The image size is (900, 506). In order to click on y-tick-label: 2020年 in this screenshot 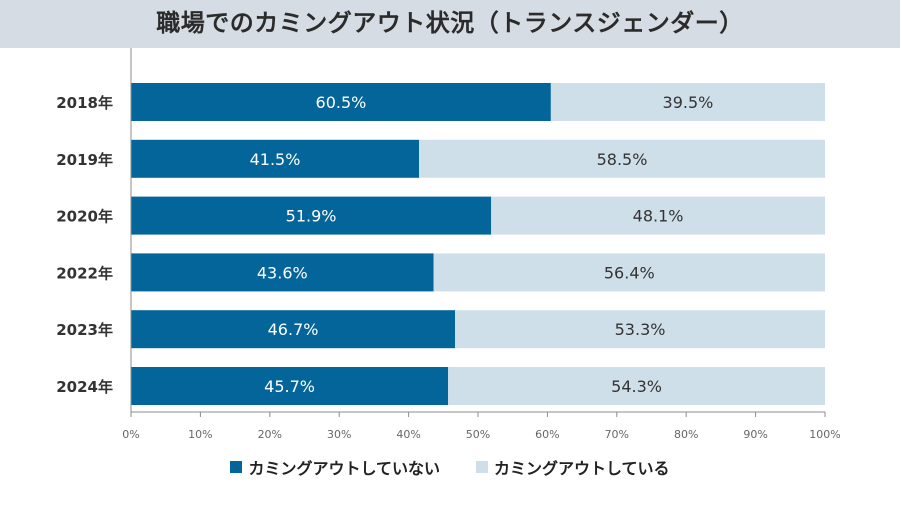, I will do `click(84, 217)`.